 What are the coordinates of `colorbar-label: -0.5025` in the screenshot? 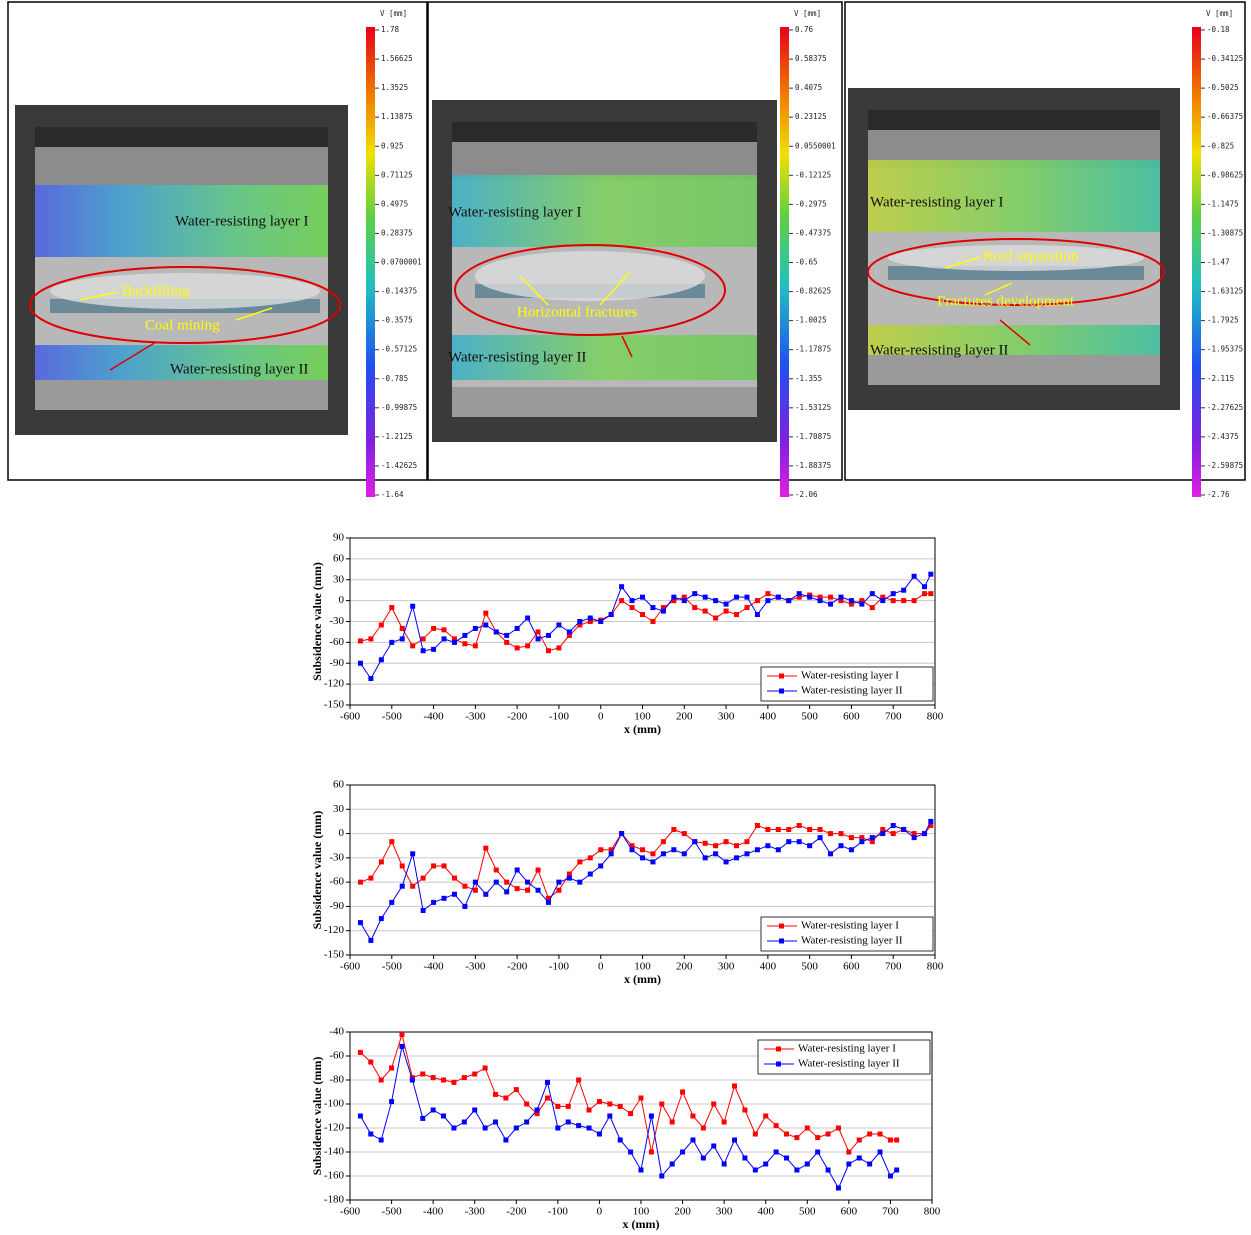 It's located at (1223, 87).